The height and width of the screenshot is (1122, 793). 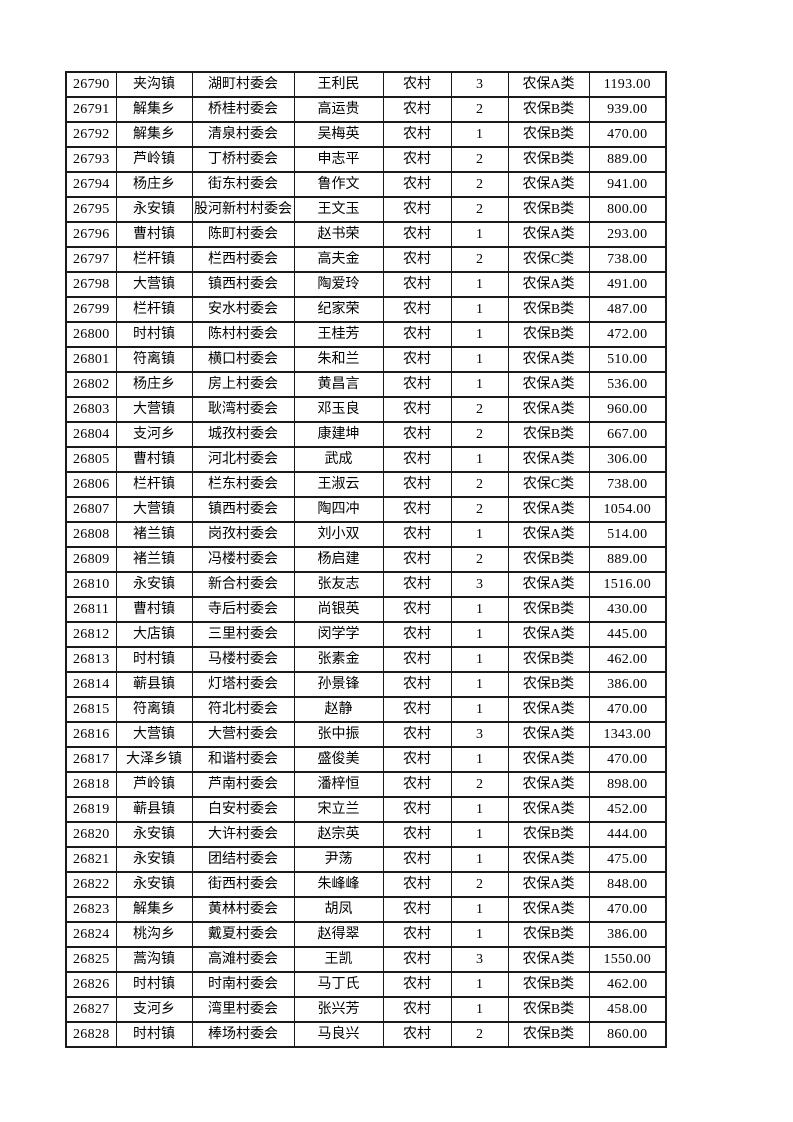 What do you see at coordinates (91, 584) in the screenshot?
I see `record-id-cell: 26810` at bounding box center [91, 584].